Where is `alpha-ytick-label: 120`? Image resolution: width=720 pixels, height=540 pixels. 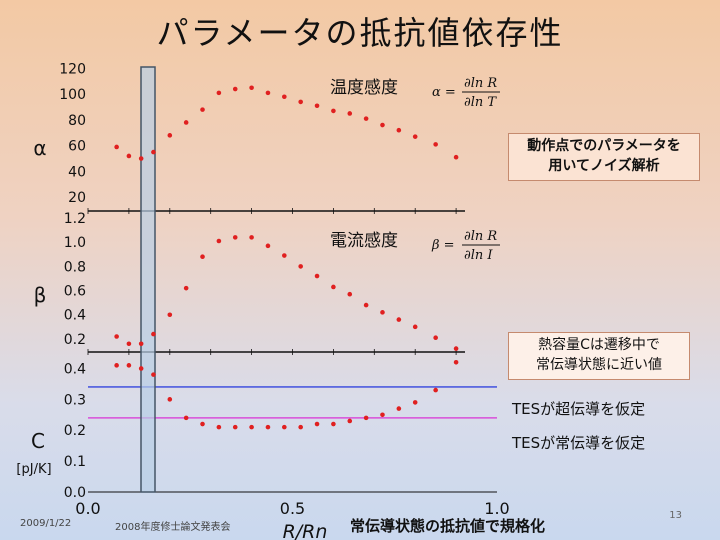 alpha-ytick-label: 120 is located at coordinates (72, 69).